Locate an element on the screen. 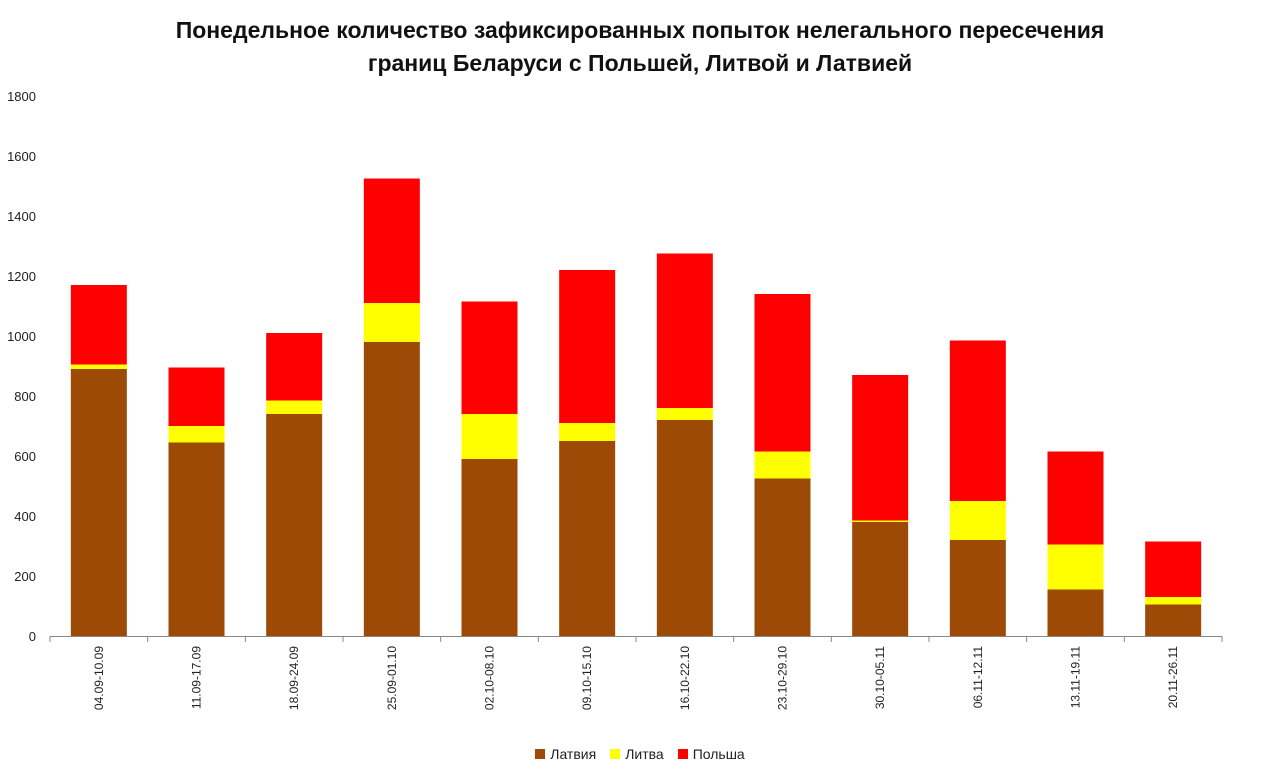  x-category-label: 13.11-19.11 is located at coordinates (1076, 677).